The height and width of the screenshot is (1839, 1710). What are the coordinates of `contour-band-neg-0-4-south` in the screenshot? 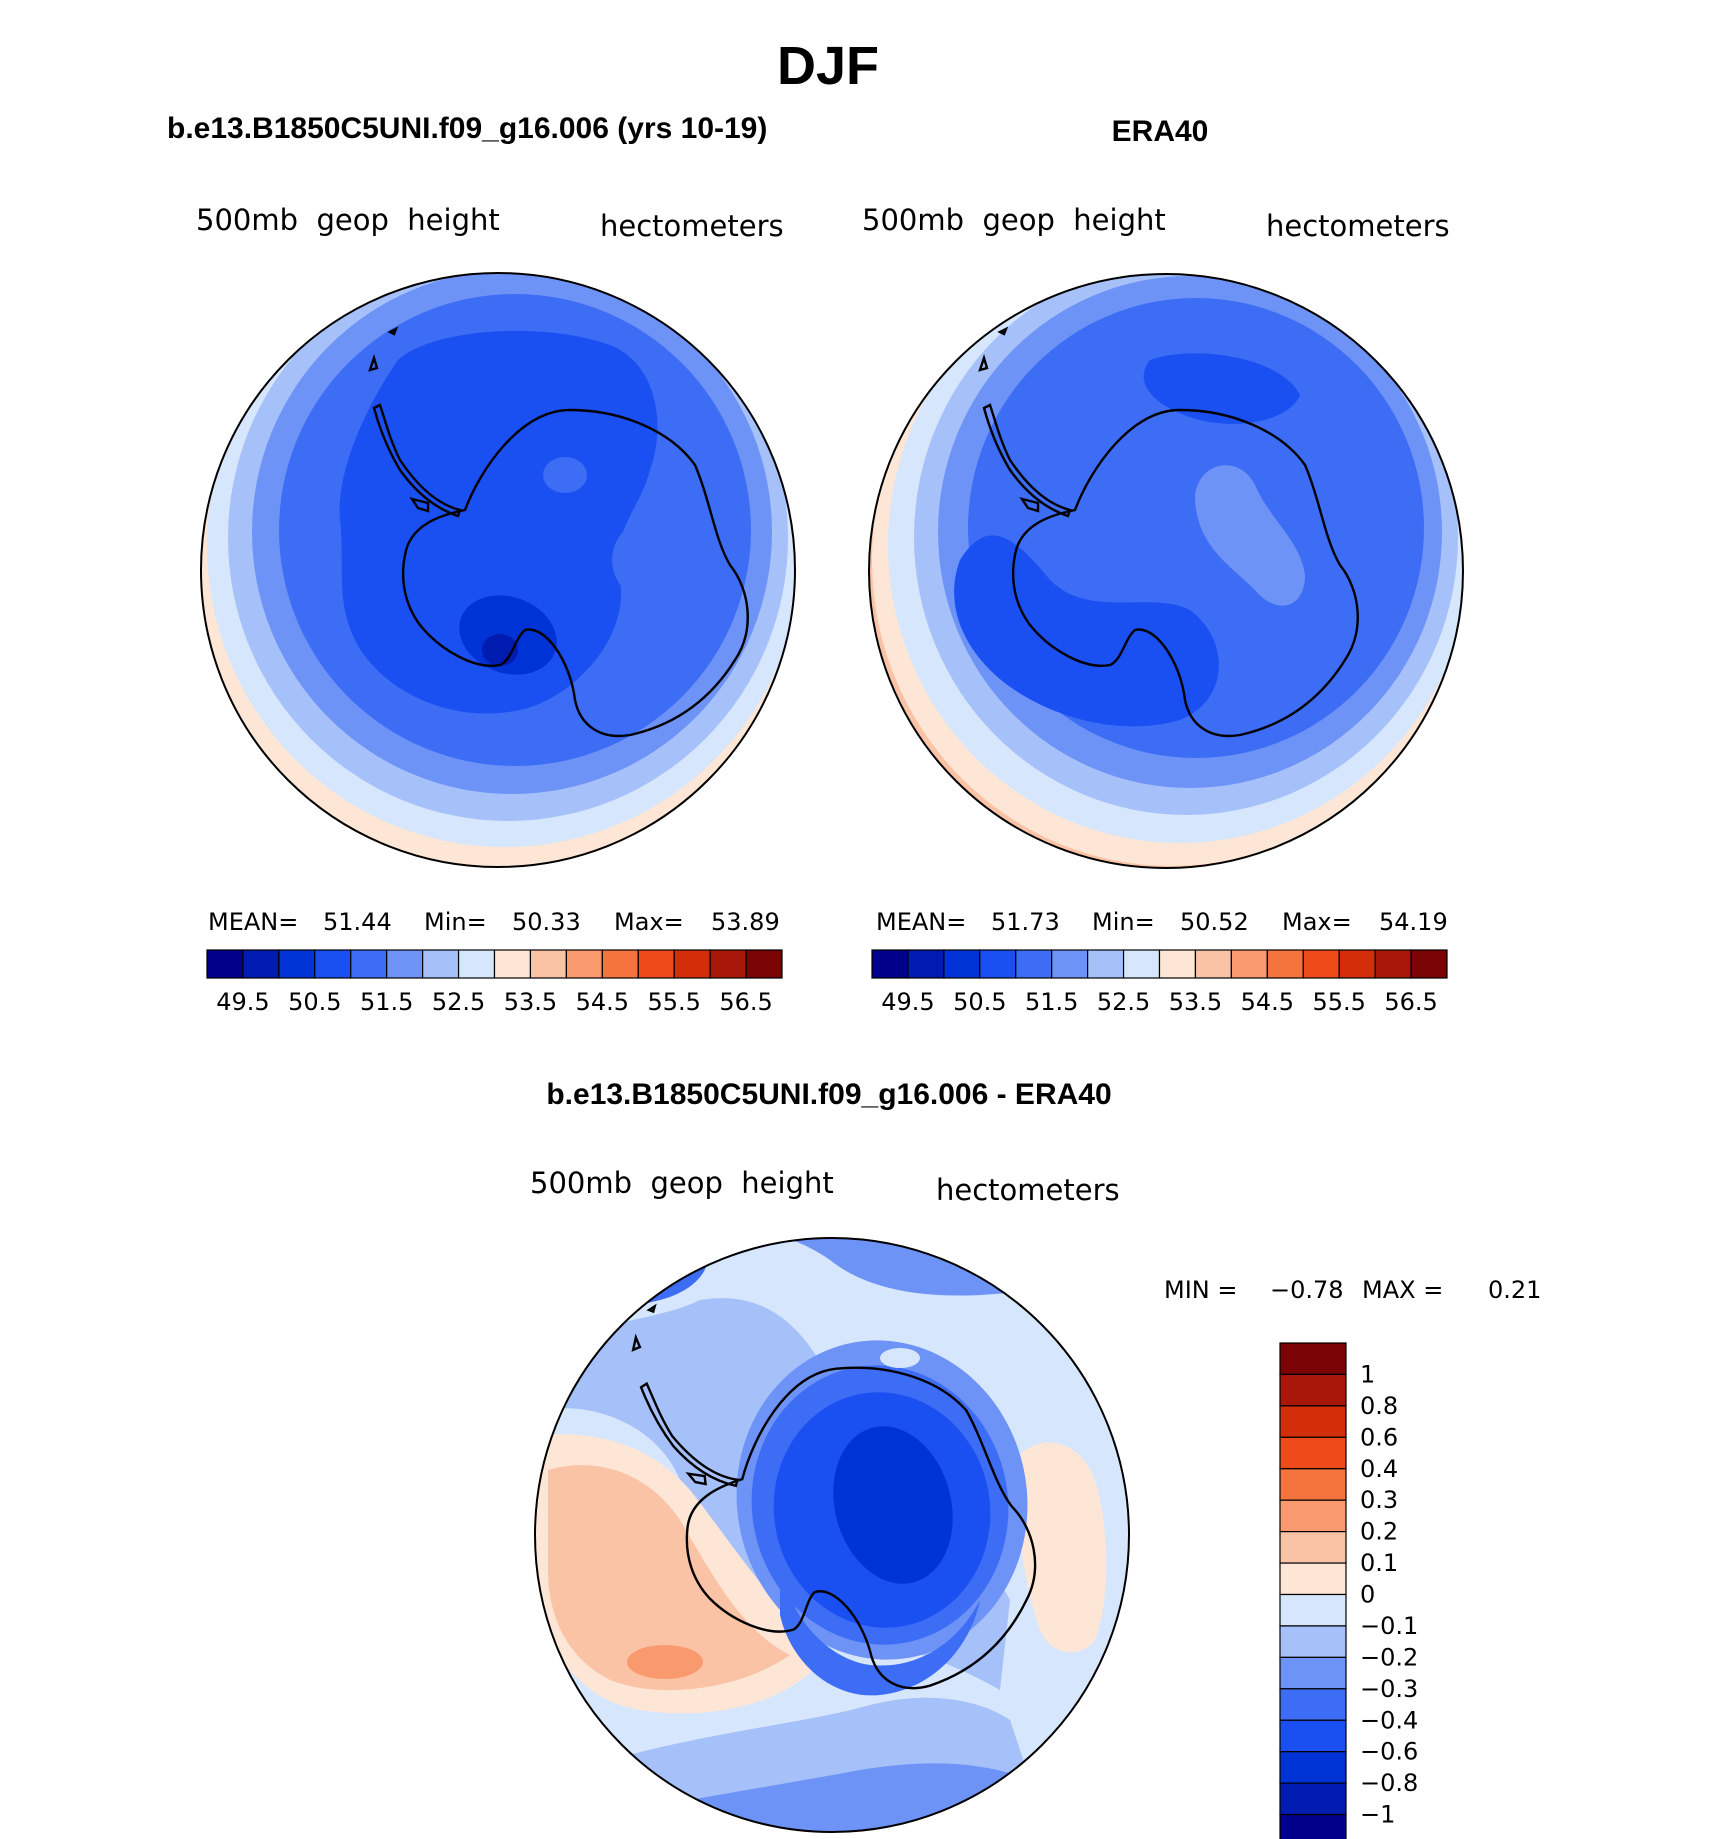 It's located at (880, 1630).